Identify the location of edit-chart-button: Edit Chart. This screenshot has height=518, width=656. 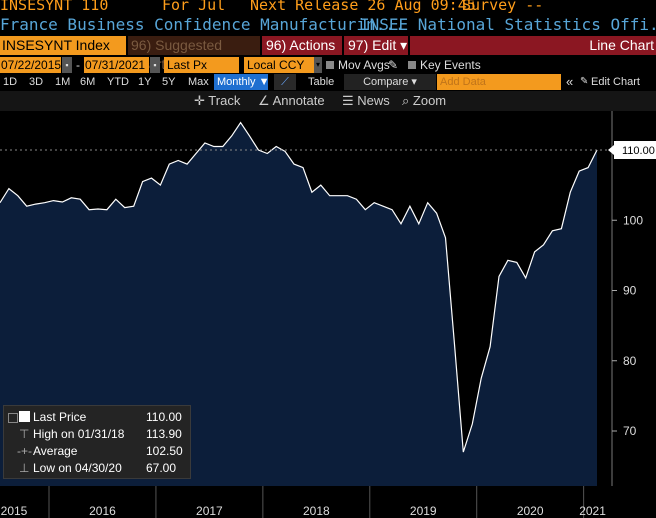
(615, 82).